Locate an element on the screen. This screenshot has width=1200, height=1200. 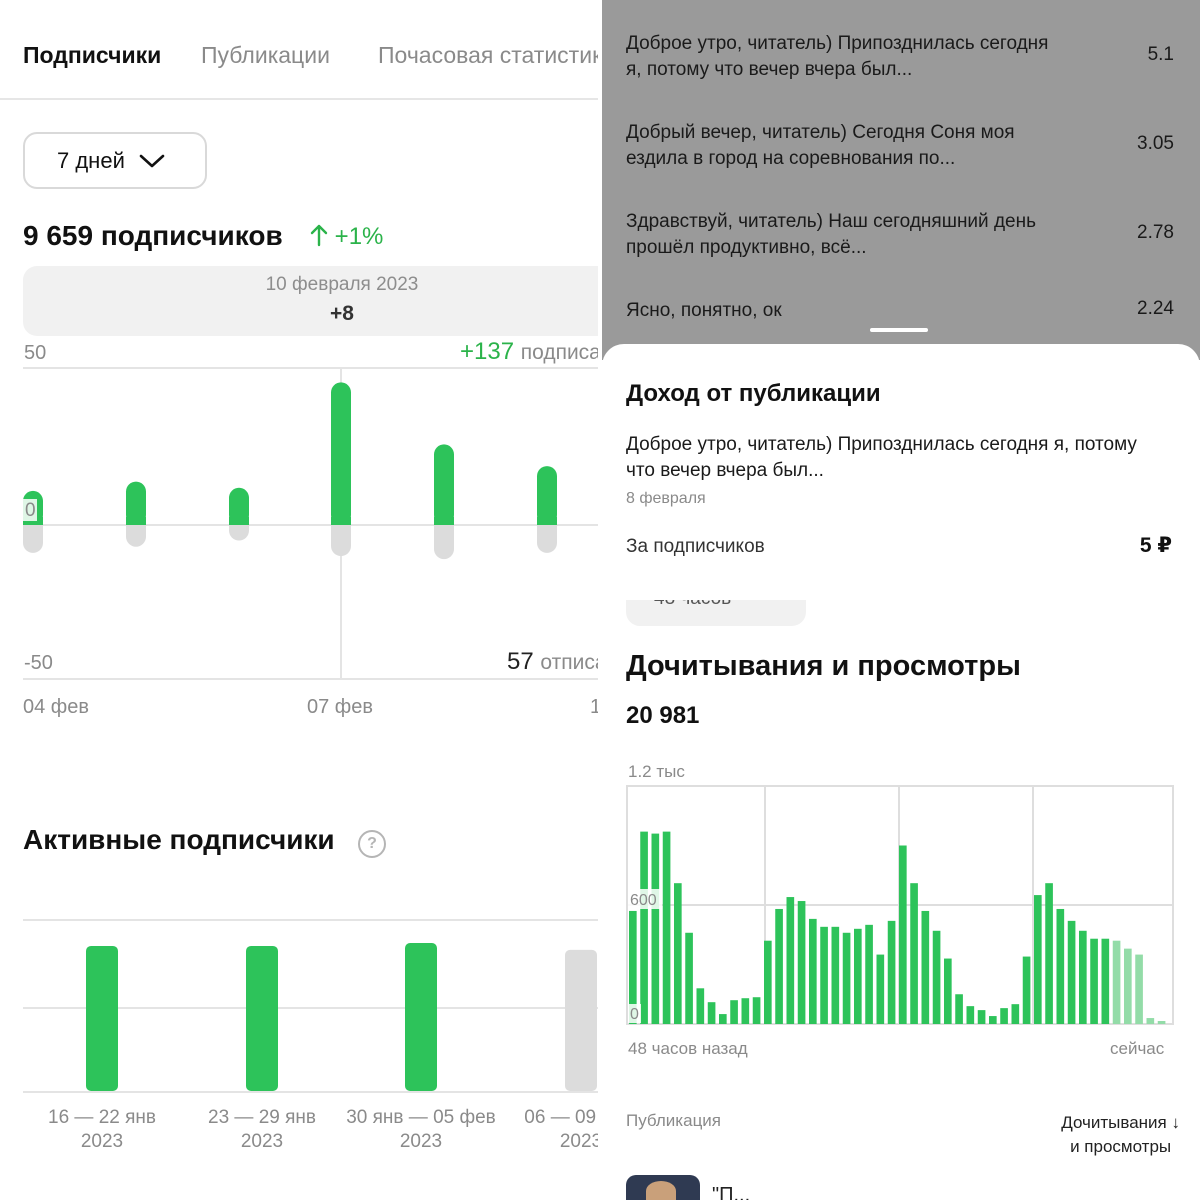
y-mid-label-bg is located at coordinates (645, 899).